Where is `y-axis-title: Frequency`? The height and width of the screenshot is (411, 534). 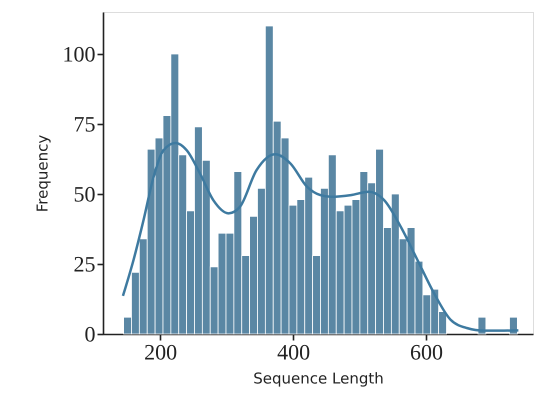
y-axis-title: Frequency is located at coordinates (43, 173).